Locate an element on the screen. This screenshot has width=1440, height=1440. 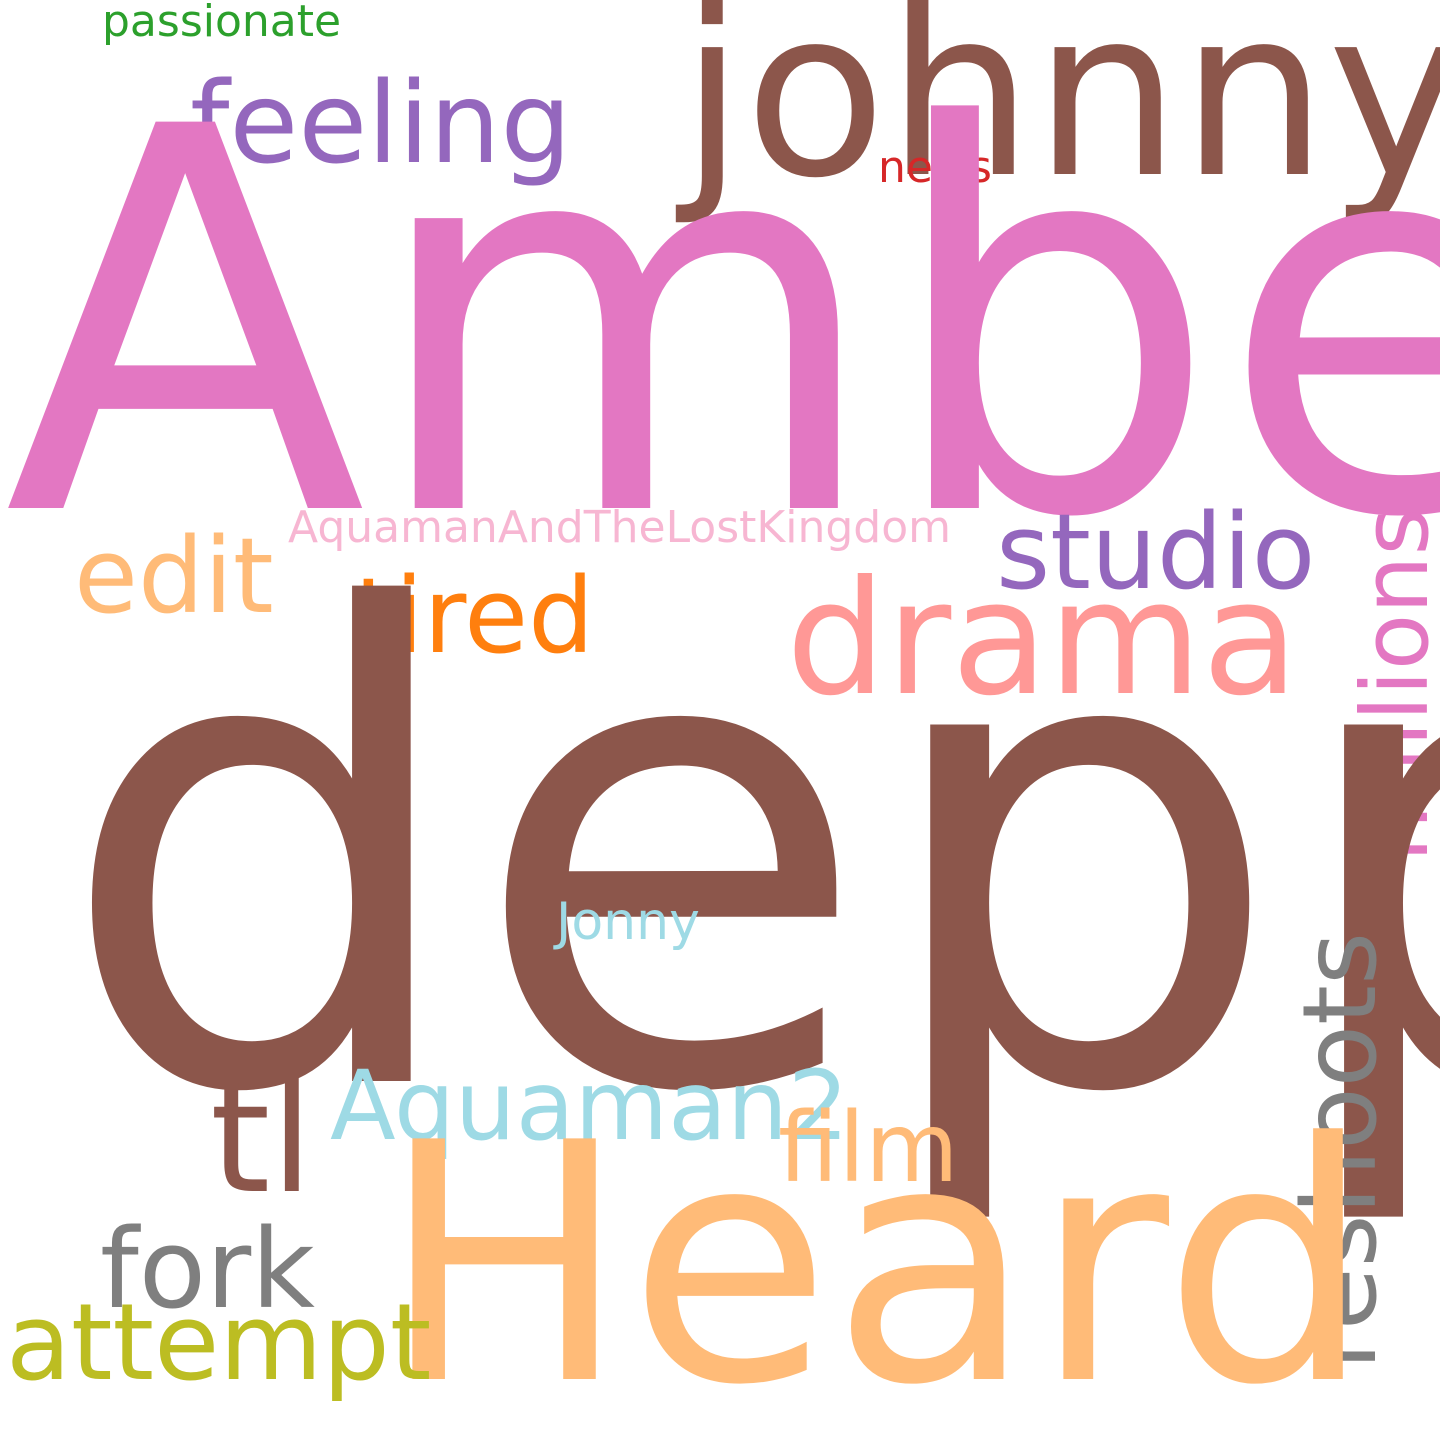
word-film: film is located at coordinates (868, 1148).